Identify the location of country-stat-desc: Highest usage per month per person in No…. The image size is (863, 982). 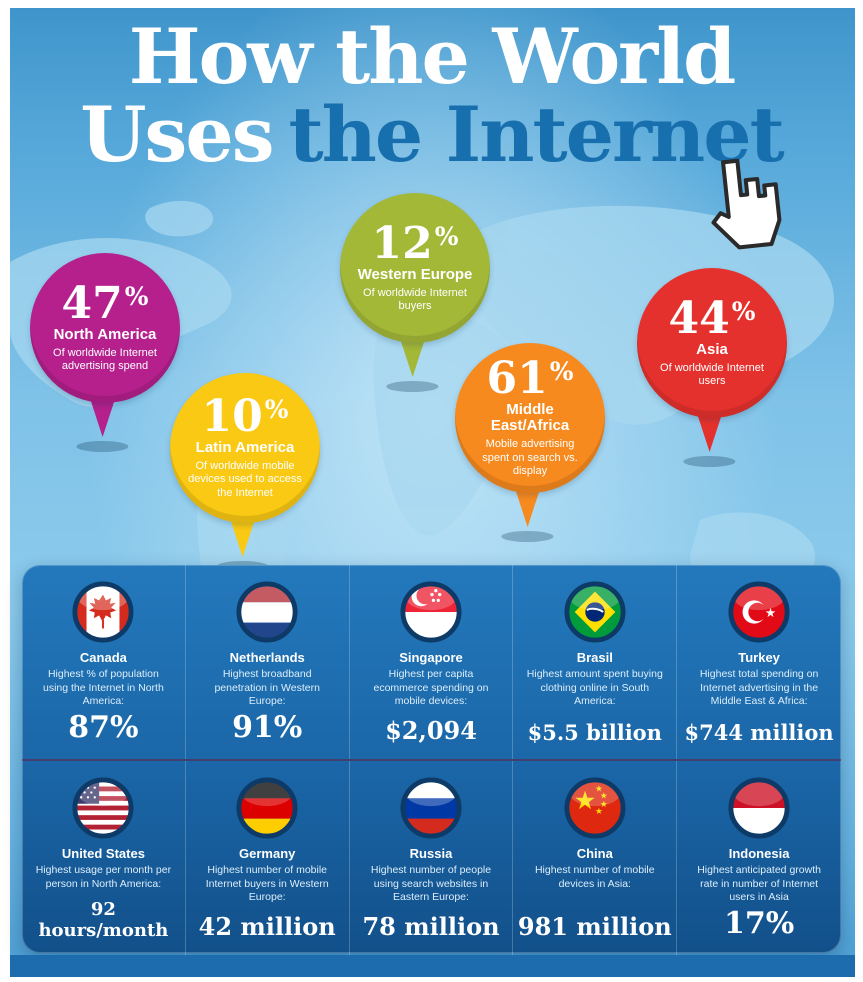
(103, 877).